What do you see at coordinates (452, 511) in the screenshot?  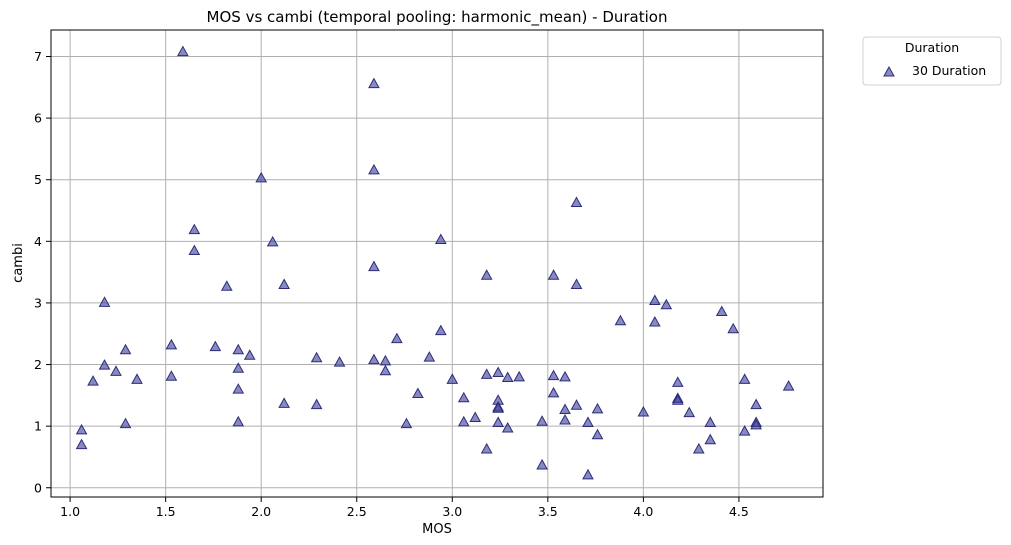 I see `x-tick-label: 3.0` at bounding box center [452, 511].